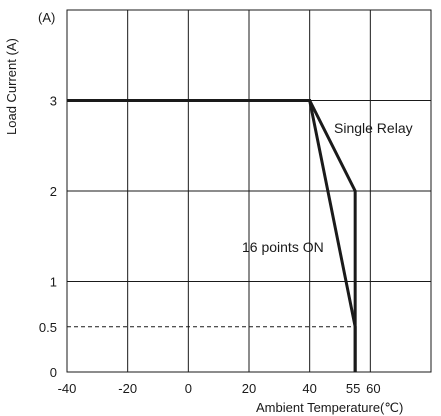  I want to click on y-tick-label: 2, so click(53, 191).